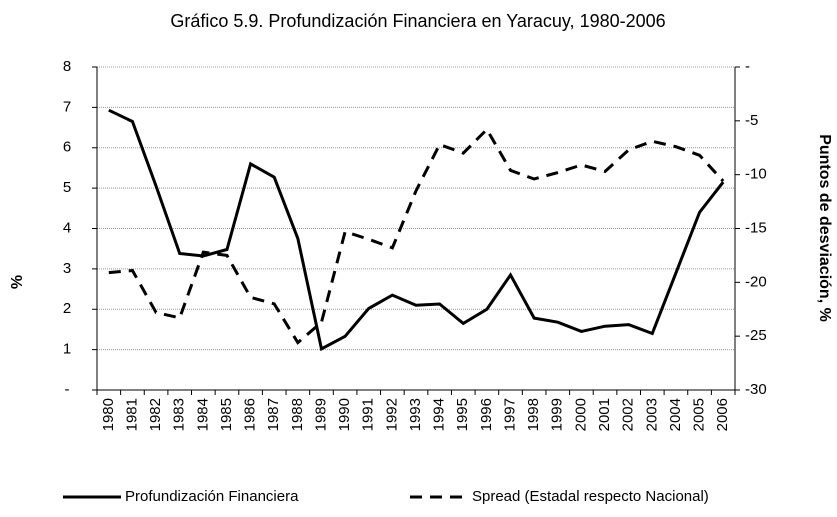 This screenshot has width=837, height=517. What do you see at coordinates (67, 389) in the screenshot?
I see `y-tick-label: -` at bounding box center [67, 389].